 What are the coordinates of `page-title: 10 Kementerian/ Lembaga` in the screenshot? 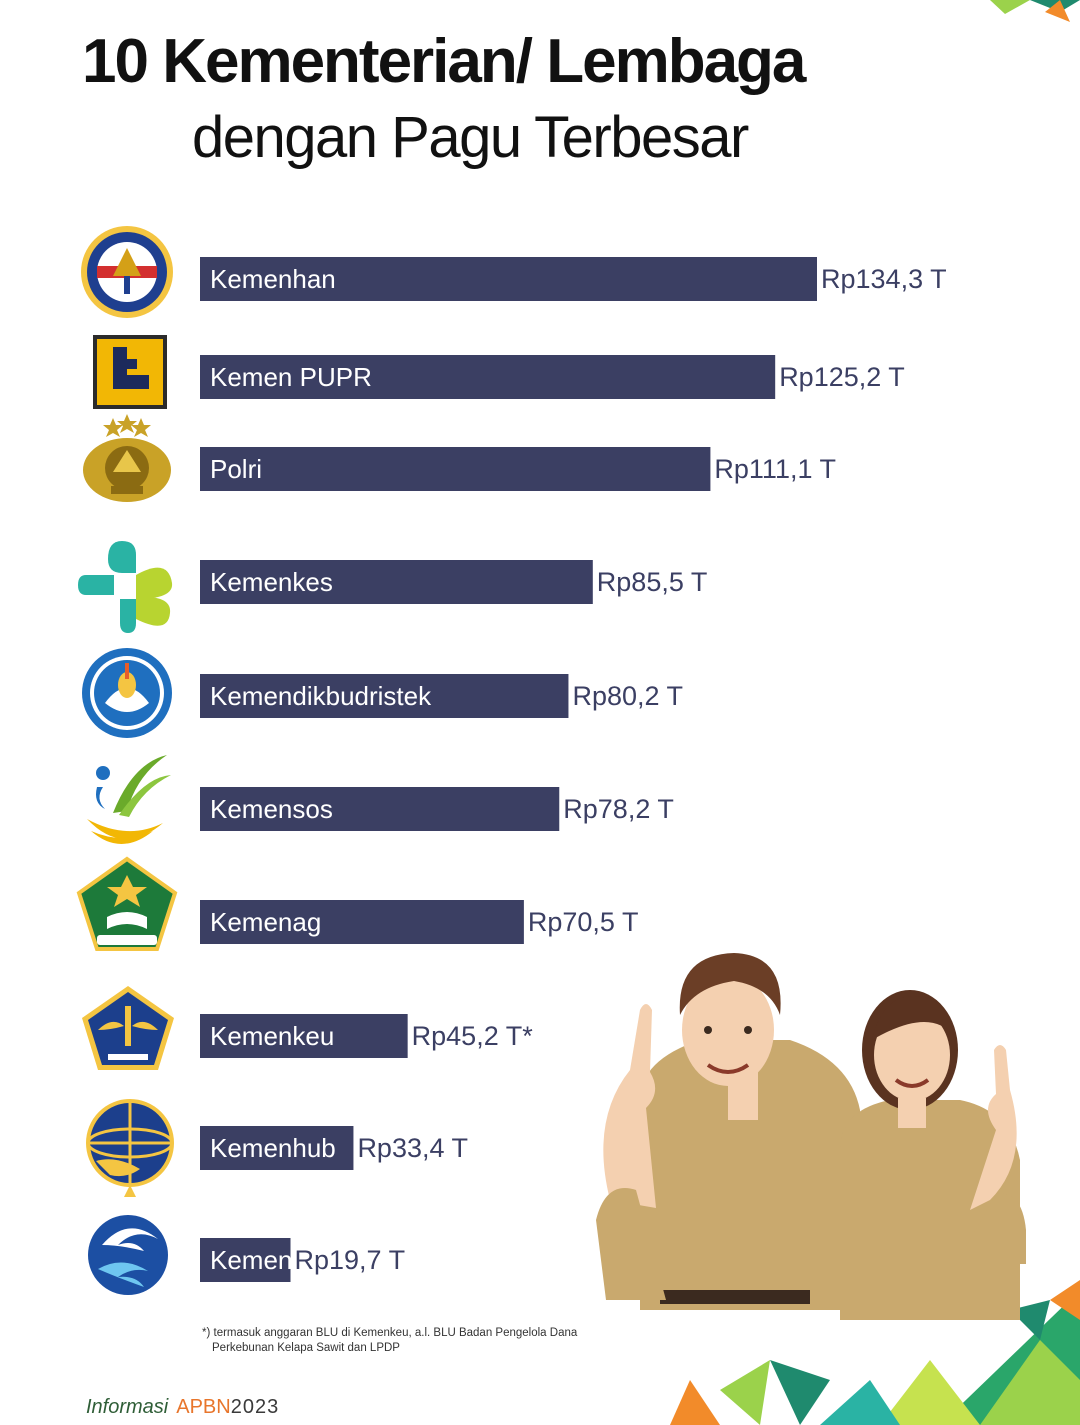 It's located at (444, 61).